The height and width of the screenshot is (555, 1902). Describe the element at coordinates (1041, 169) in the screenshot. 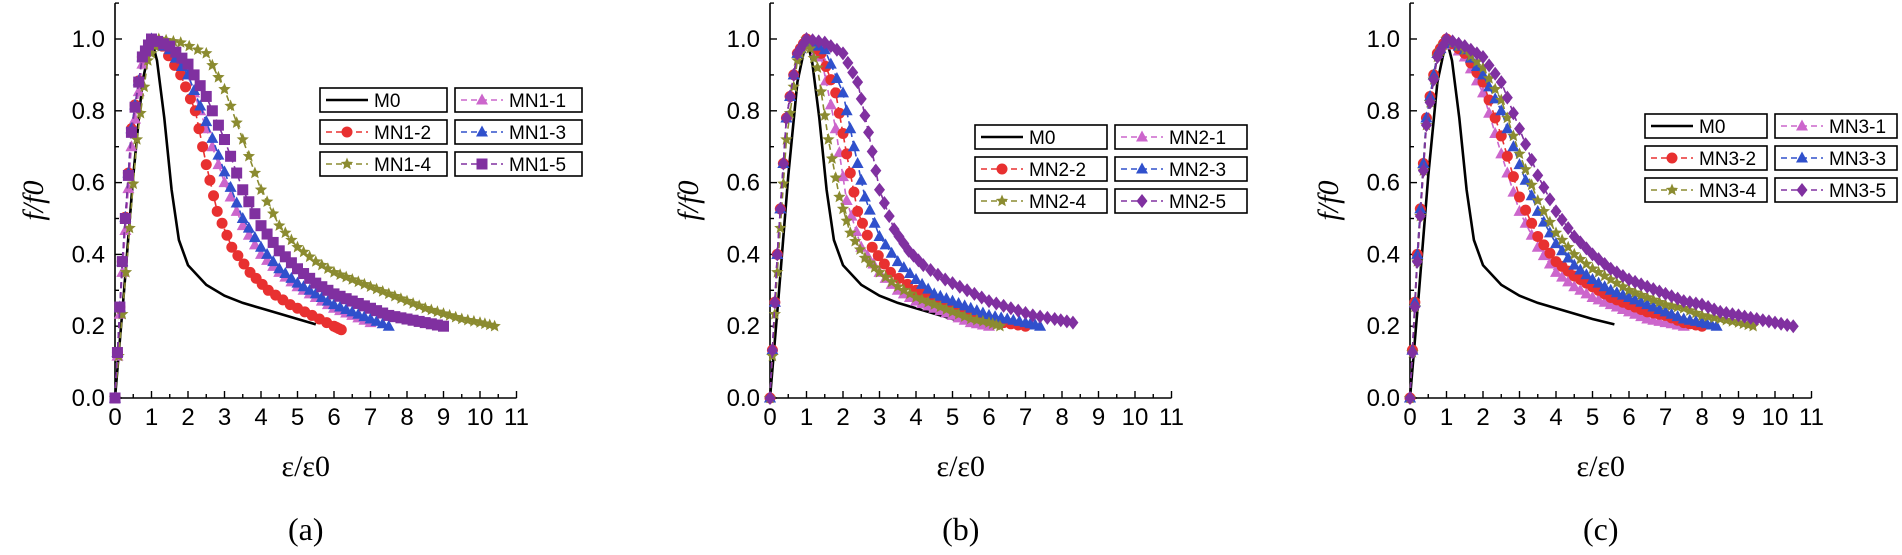

I see `legend-item-MN2-2: MN2-2` at that location.